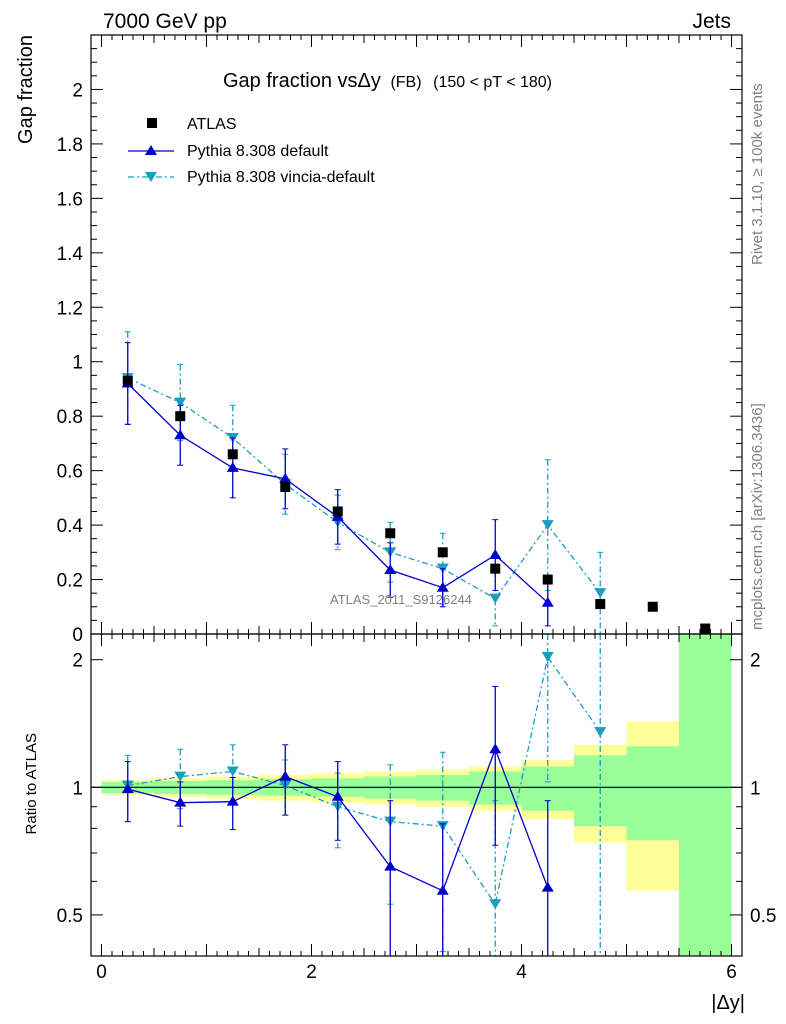 This screenshot has height=1024, width=786. What do you see at coordinates (26, 89) in the screenshot?
I see `main-y-axis-label: Gap fraction` at bounding box center [26, 89].